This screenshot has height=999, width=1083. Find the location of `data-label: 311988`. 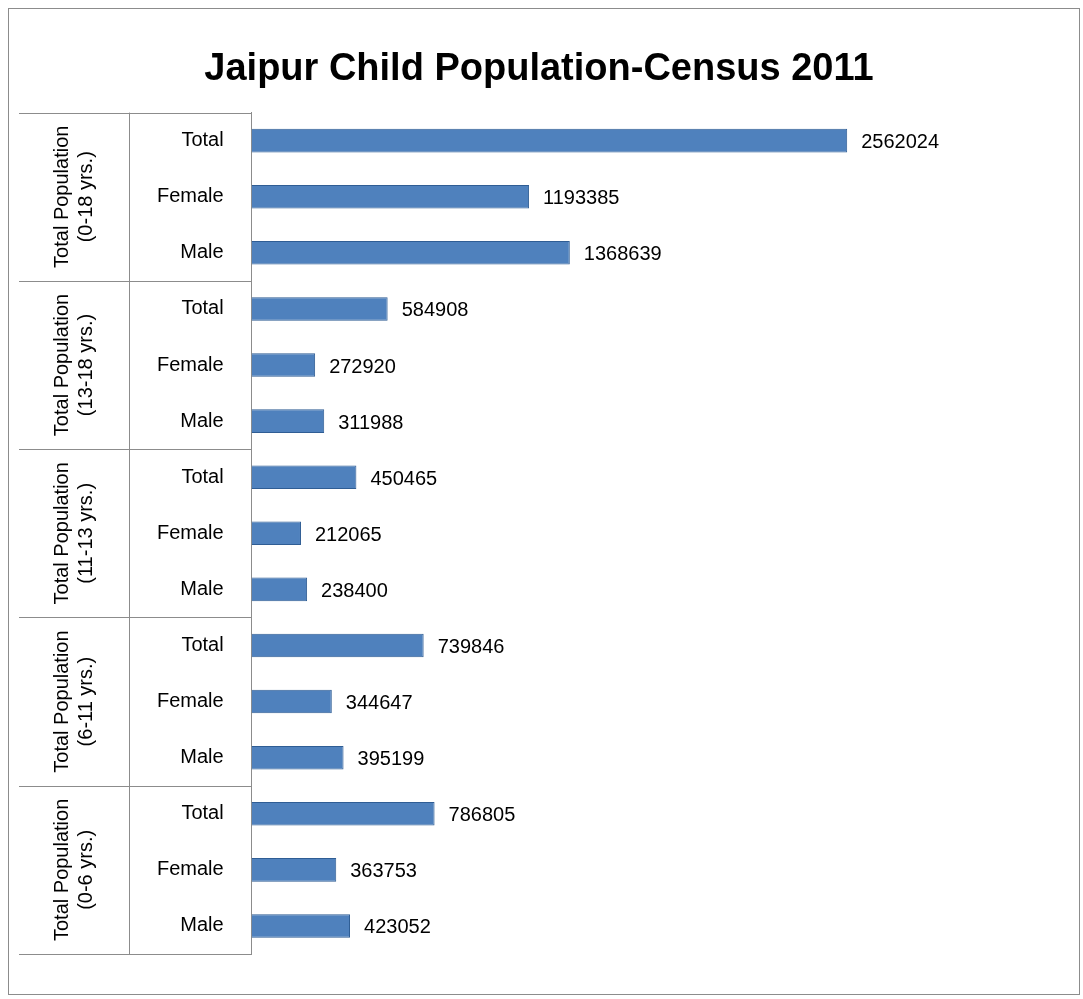

data-label: 311988 is located at coordinates (371, 421).